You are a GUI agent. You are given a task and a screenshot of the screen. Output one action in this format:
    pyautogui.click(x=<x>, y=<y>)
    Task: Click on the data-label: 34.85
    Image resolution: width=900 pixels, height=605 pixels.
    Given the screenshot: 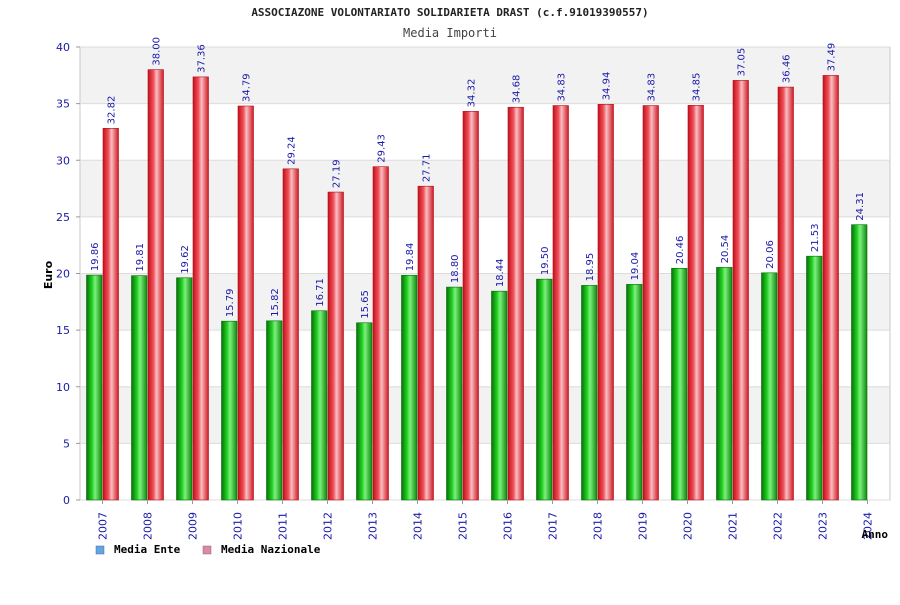 What is the action you would take?
    pyautogui.click(x=697, y=87)
    